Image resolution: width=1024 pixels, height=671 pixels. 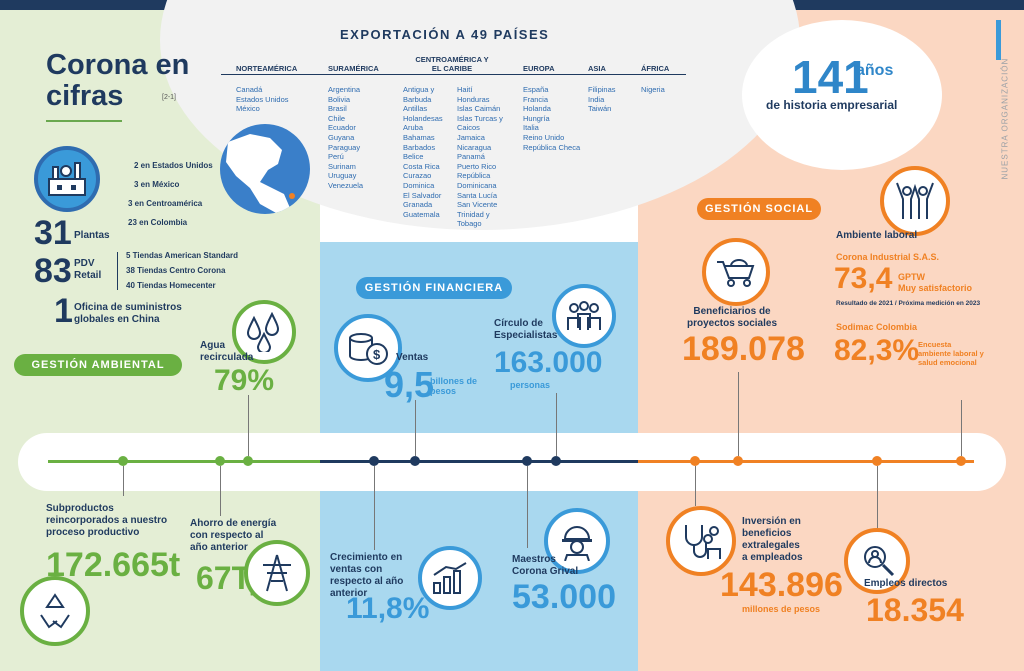 I want to click on oficina-count: 1, so click(x=63, y=311).